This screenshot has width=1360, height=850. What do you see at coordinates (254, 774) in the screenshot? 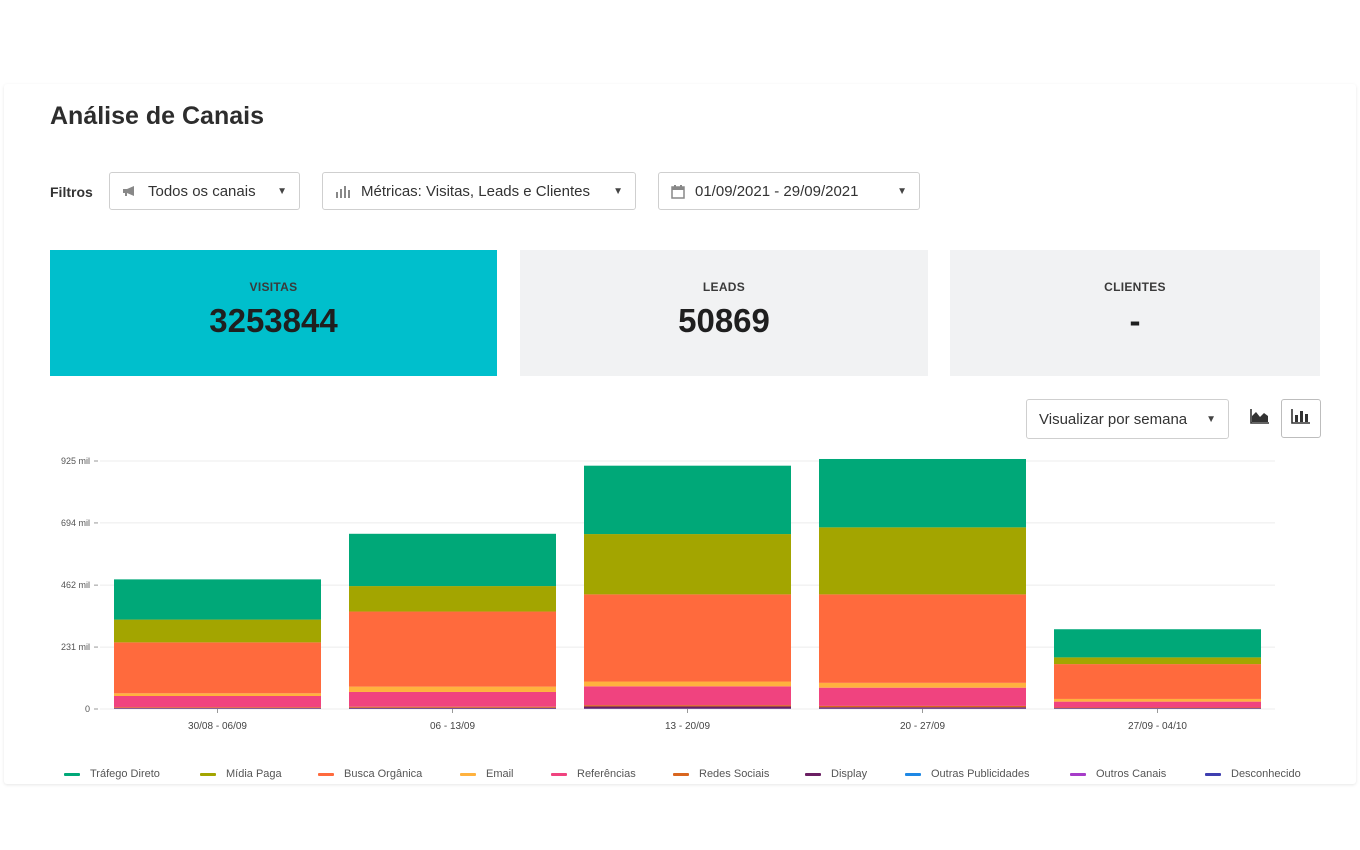
I see `legend-label: Mídia Paga` at bounding box center [254, 774].